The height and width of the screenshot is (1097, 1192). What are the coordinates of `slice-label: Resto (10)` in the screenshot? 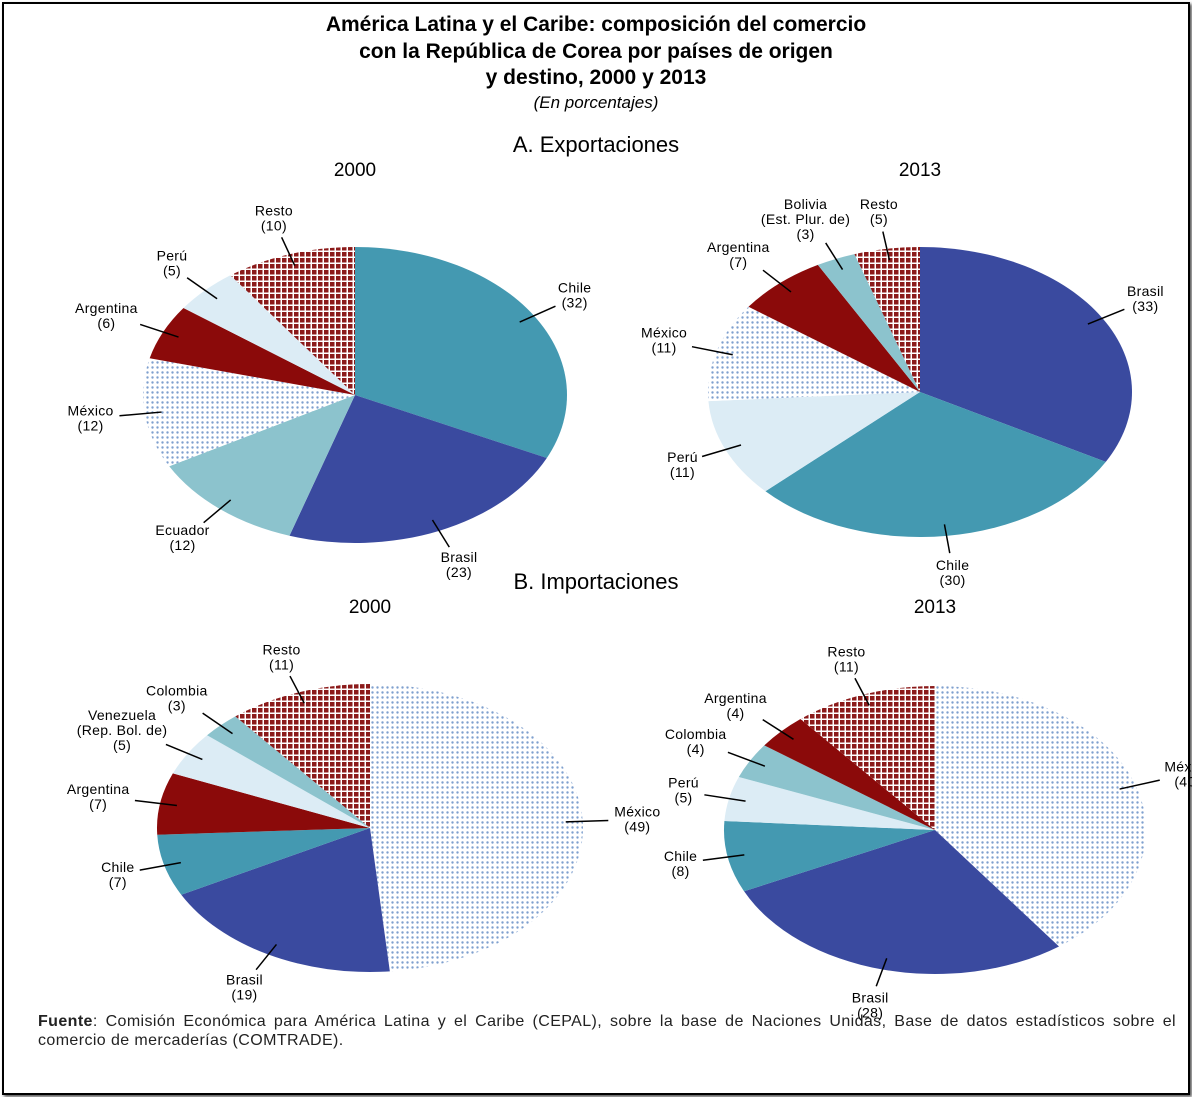 It's located at (274, 218).